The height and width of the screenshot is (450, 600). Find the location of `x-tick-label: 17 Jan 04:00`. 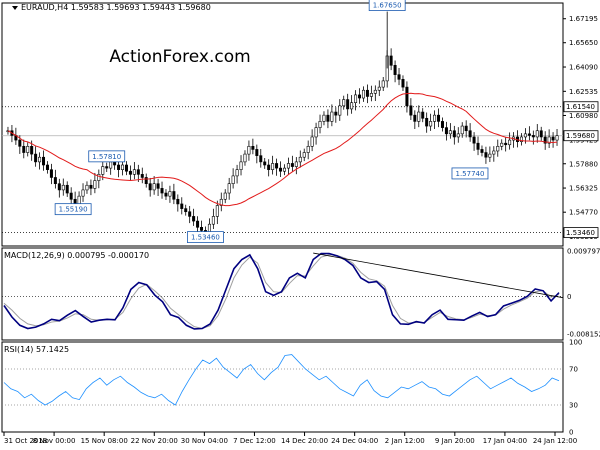

x-tick-label: 17 Jan 04:00 is located at coordinates (505, 441).